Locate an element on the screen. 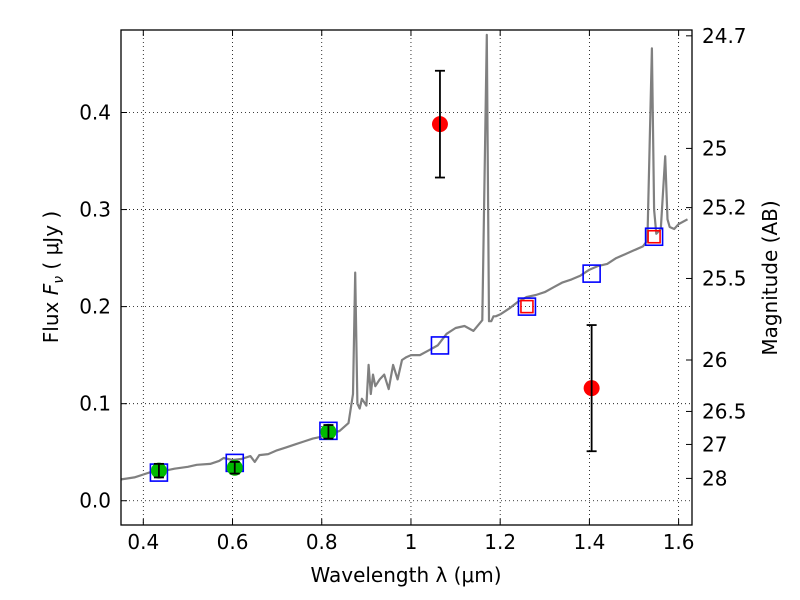 The height and width of the screenshot is (600, 800). x-tick-label: 1.2 is located at coordinates (500, 542).